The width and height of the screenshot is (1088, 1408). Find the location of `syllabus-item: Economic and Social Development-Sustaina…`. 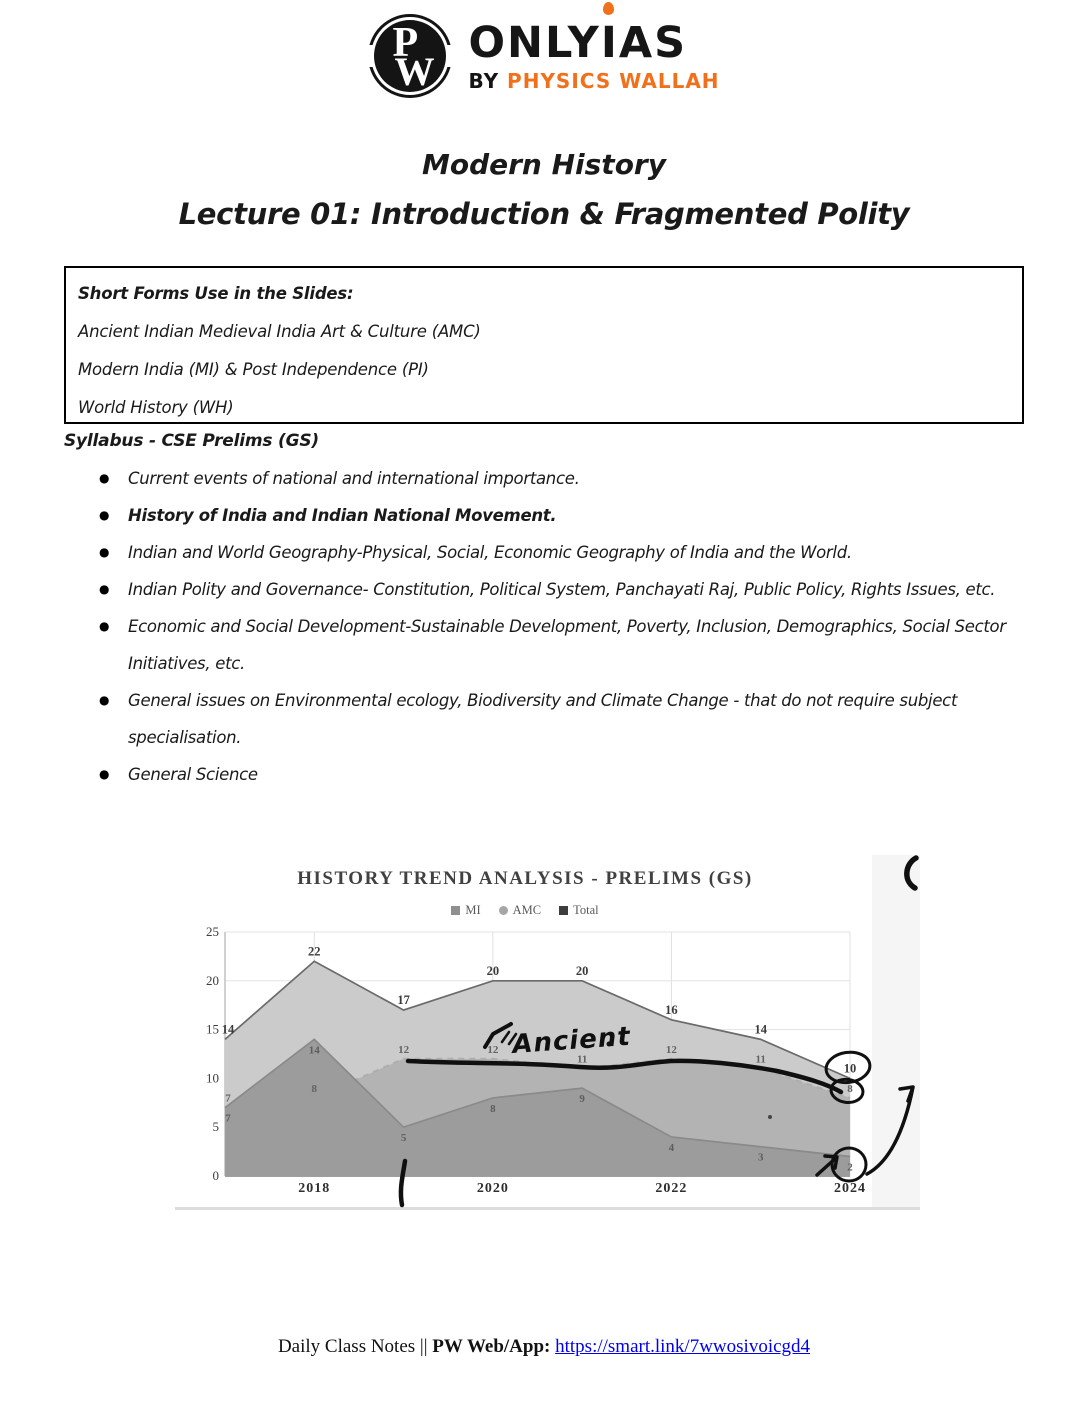

syllabus-item: Economic and Social Development-Sustaina… is located at coordinates (545, 645).